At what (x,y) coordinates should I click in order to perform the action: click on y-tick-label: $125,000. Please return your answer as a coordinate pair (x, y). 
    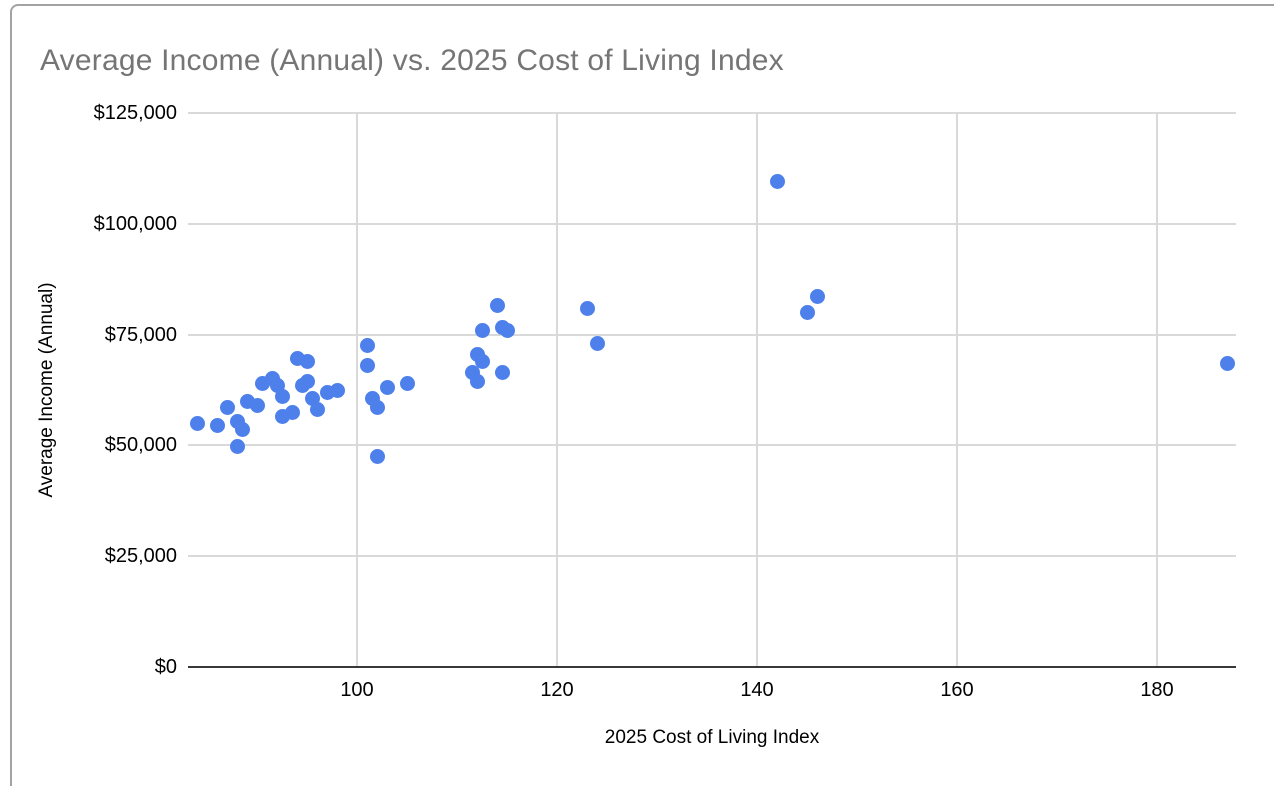
    Looking at the image, I should click on (135, 113).